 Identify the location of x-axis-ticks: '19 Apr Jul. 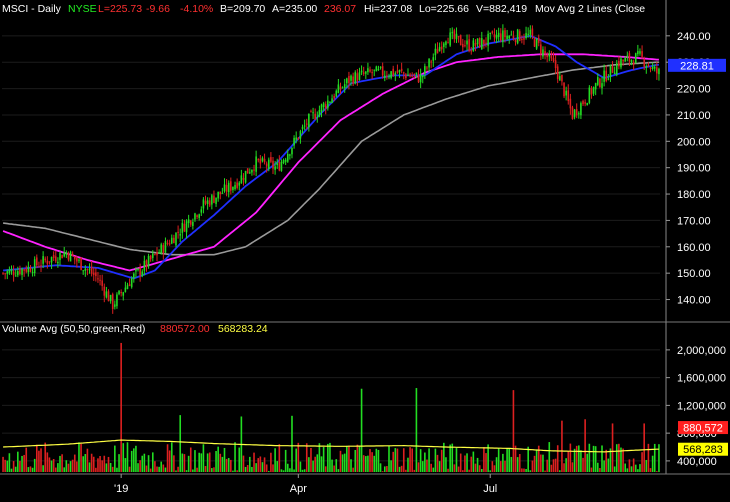
(305, 484).